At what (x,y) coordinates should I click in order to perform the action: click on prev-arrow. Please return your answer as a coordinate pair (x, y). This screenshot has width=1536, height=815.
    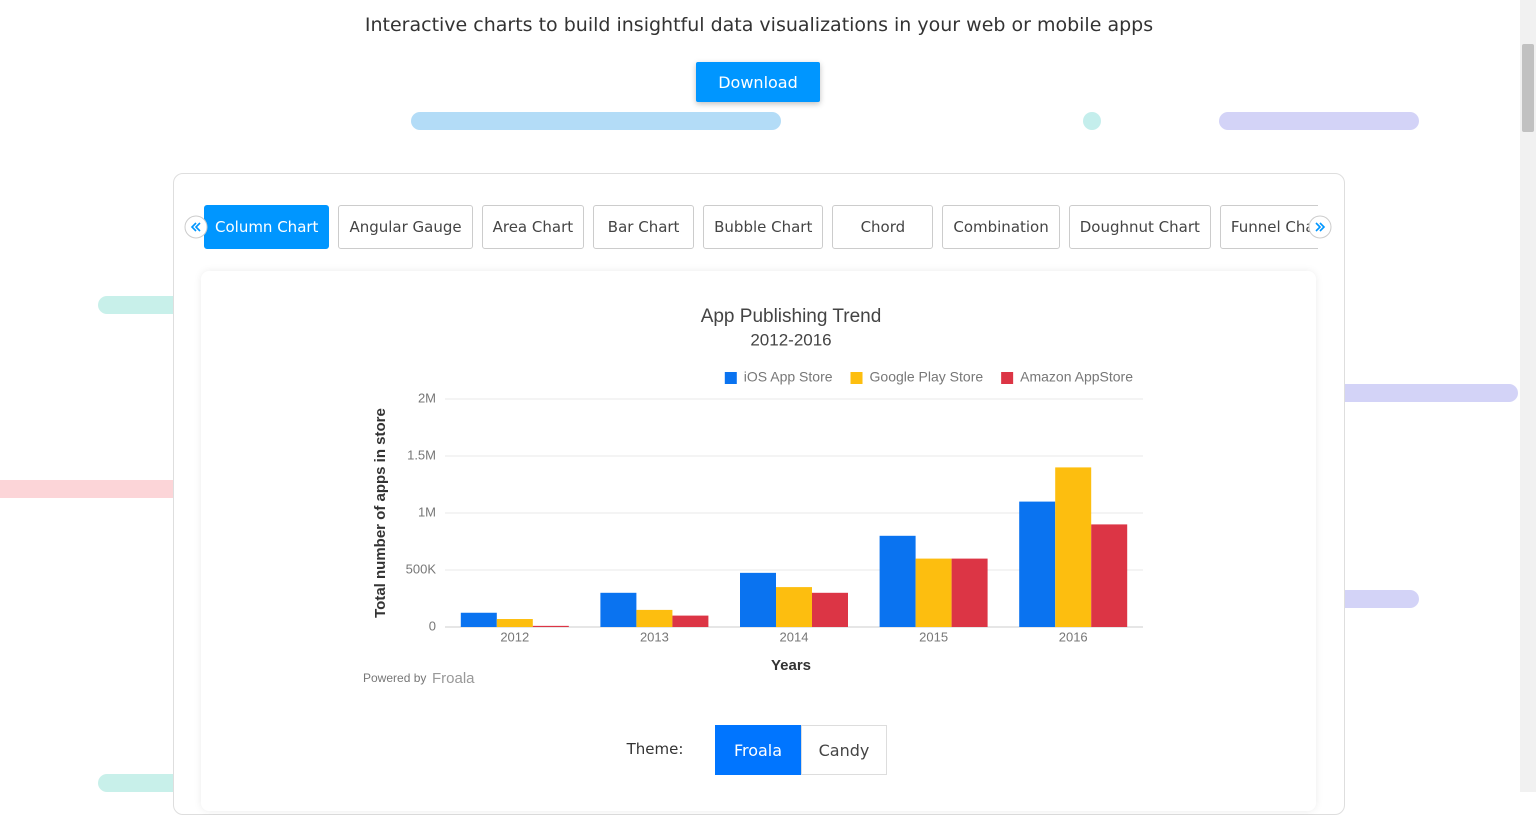
    Looking at the image, I should click on (196, 227).